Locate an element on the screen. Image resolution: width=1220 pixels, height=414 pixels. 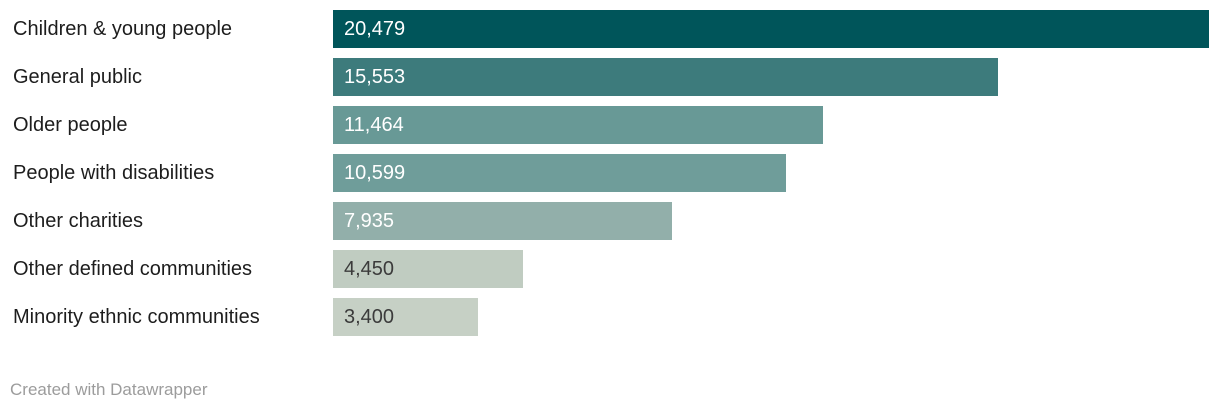
bar: 10,599 is located at coordinates (559, 173).